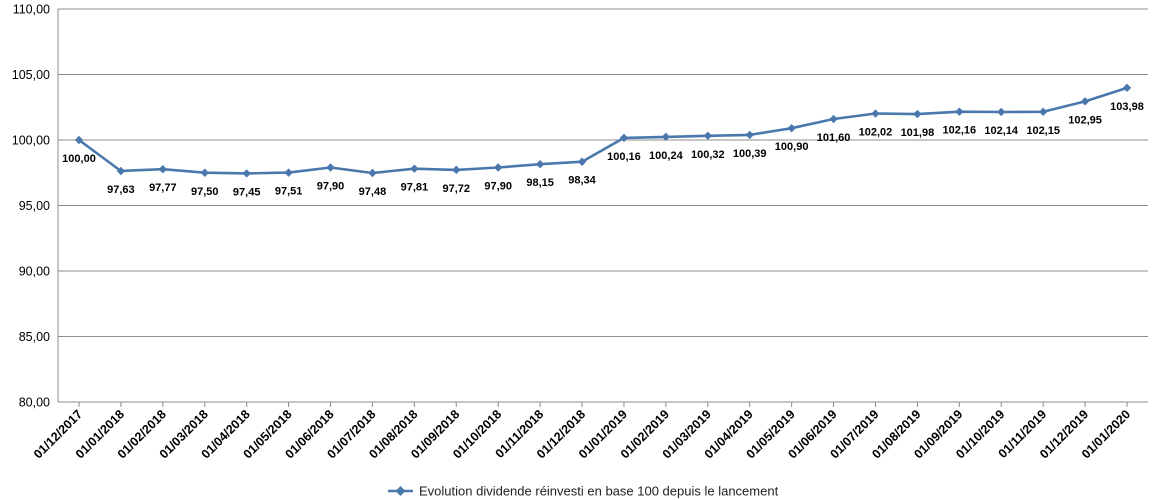 This screenshot has height=500, width=1156. What do you see at coordinates (121, 190) in the screenshot?
I see `data-label: 97,63` at bounding box center [121, 190].